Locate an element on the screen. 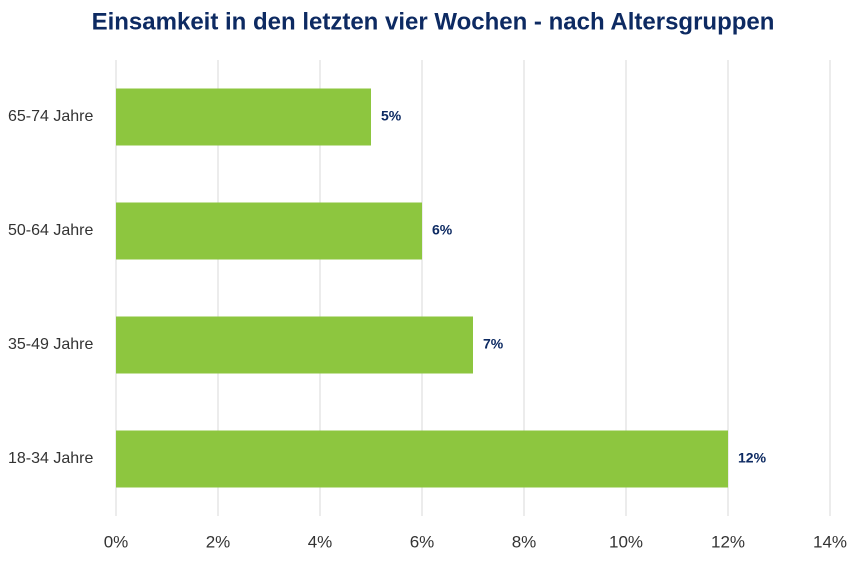  x-tick-label: 4% is located at coordinates (320, 541).